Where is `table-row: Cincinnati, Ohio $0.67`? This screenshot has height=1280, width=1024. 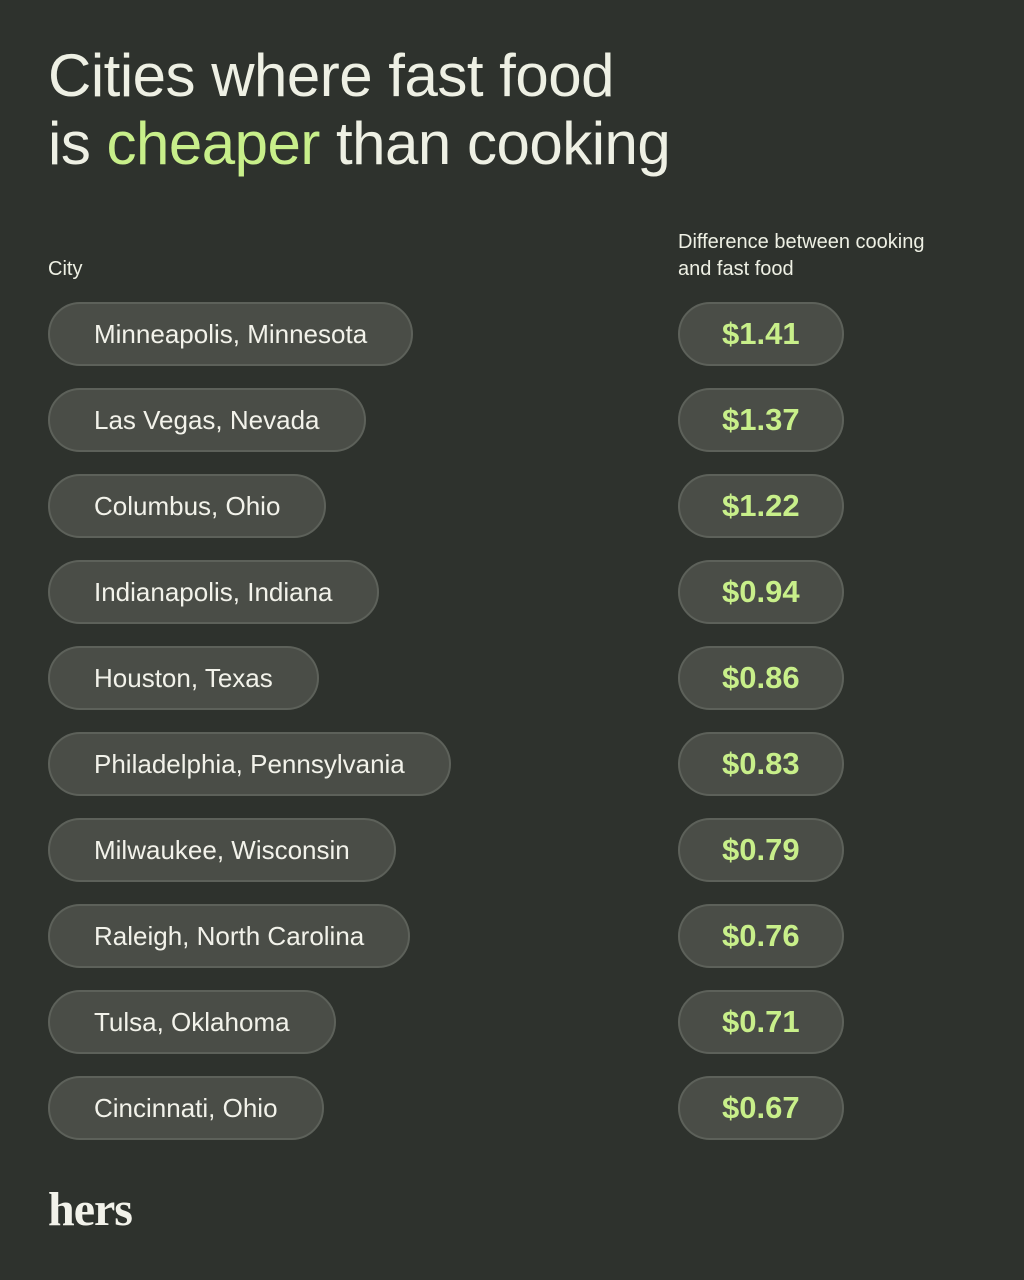
table-row: Cincinnati, Ohio $0.67 is located at coordinates (512, 1108).